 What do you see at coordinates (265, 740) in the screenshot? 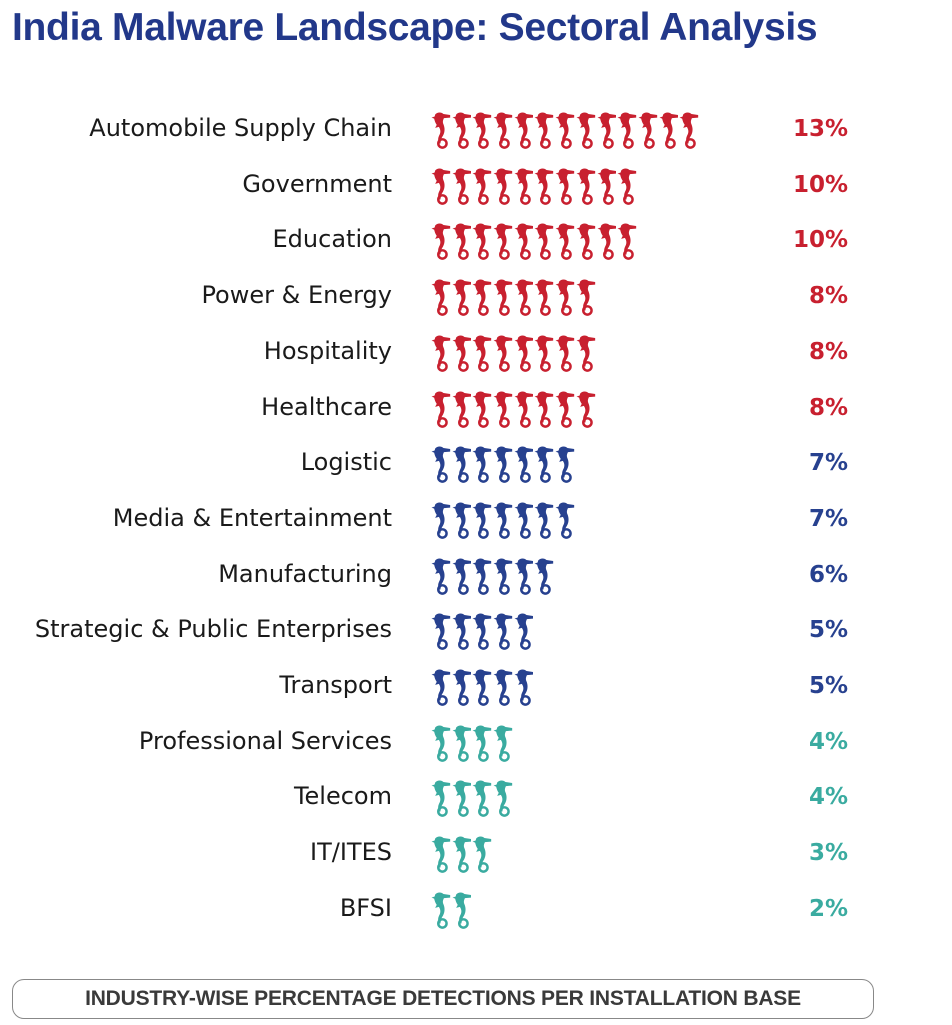
I see `category-label: Professional Services` at bounding box center [265, 740].